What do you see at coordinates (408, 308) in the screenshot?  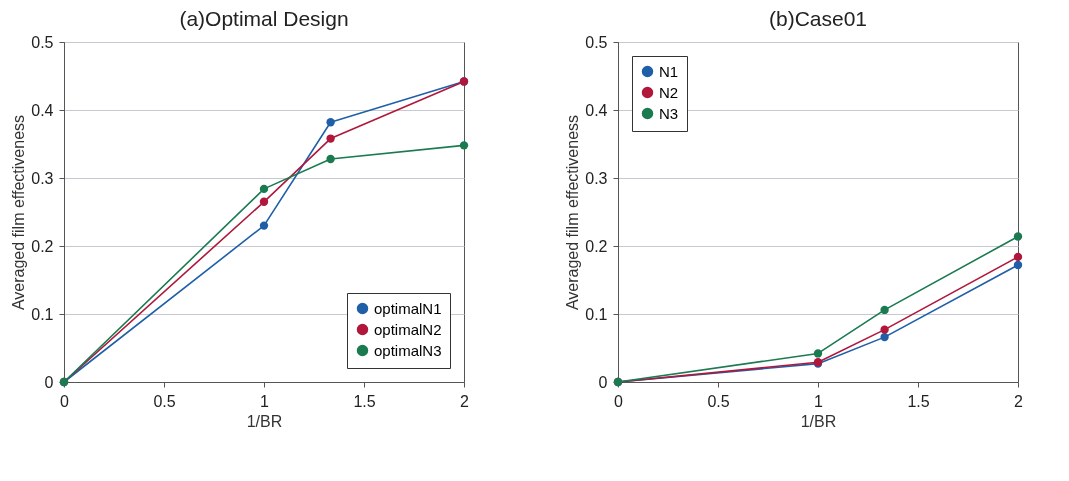 I see `legend-label: optimalN1` at bounding box center [408, 308].